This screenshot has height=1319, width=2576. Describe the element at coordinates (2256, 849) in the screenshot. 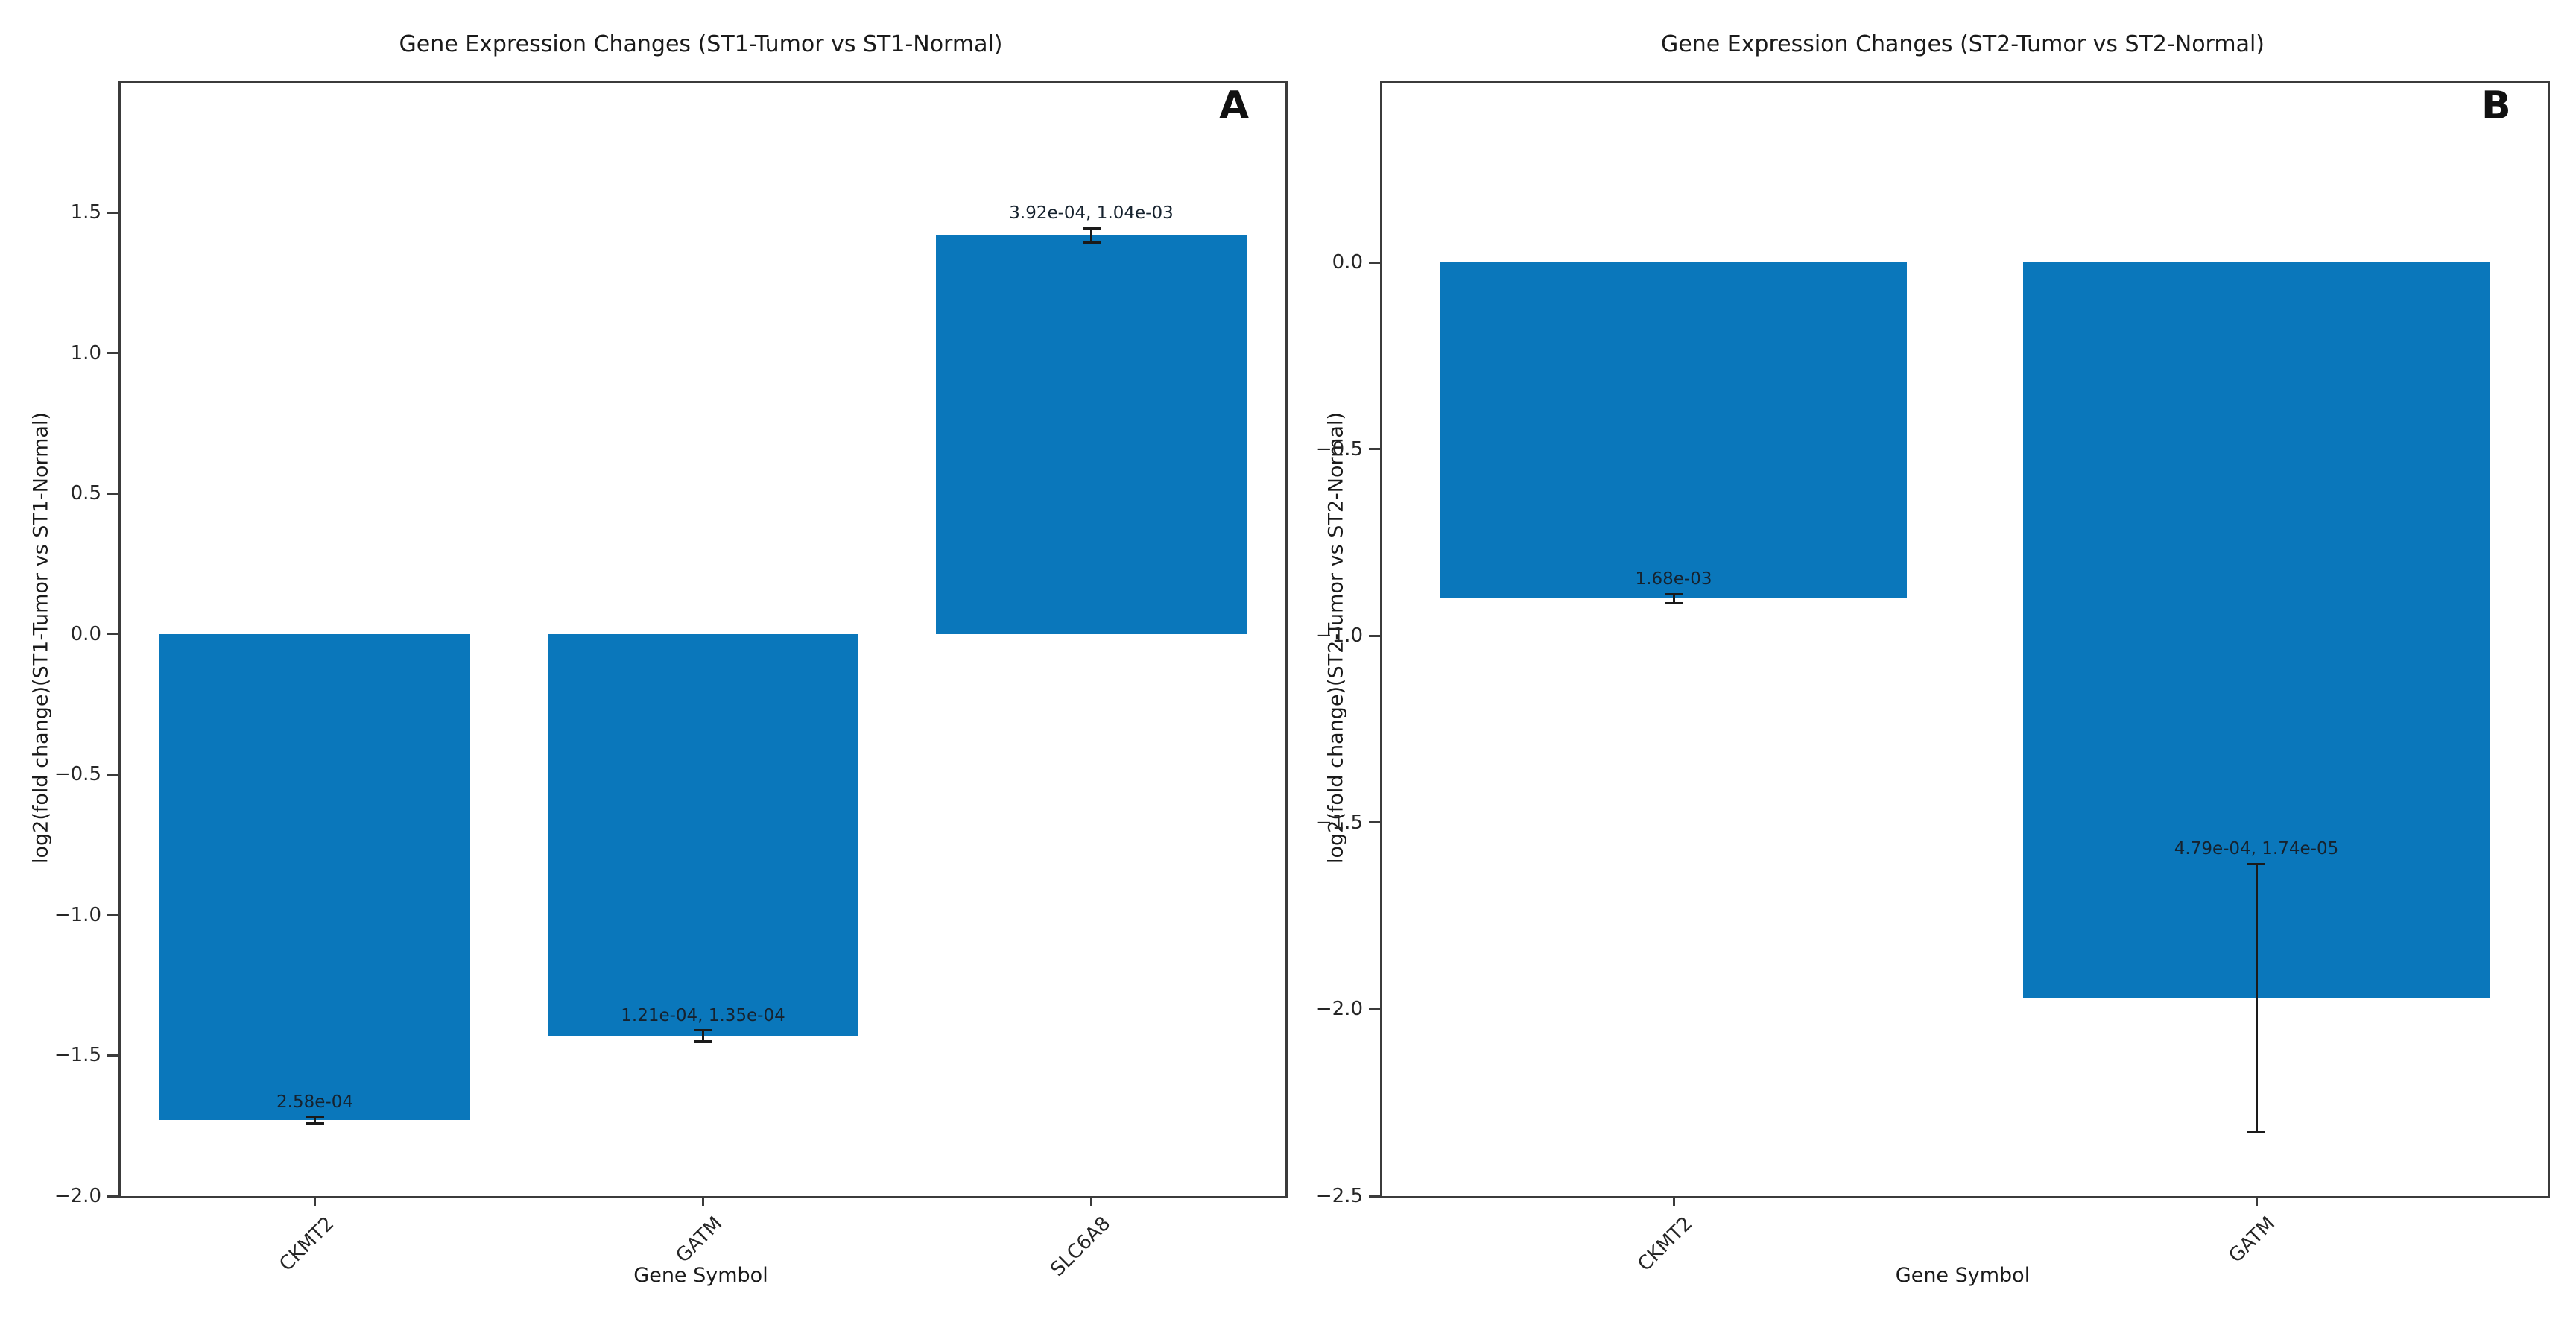

I see `bar-annotation: 4.79e-04, 1.74e-05` at that location.